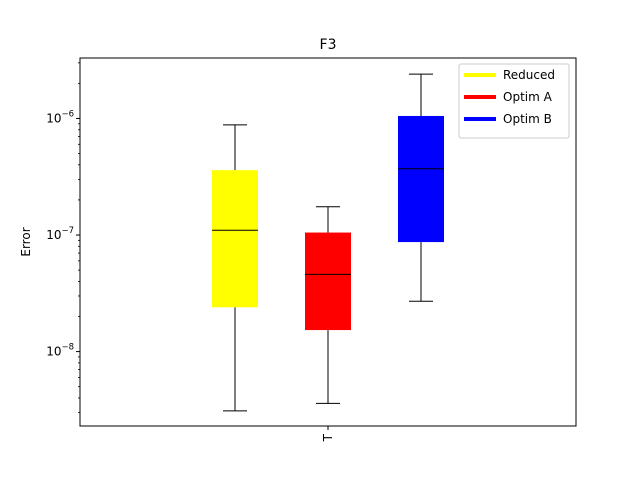 The height and width of the screenshot is (480, 640). I want to click on x-axis-ticks: T, so click(328, 434).